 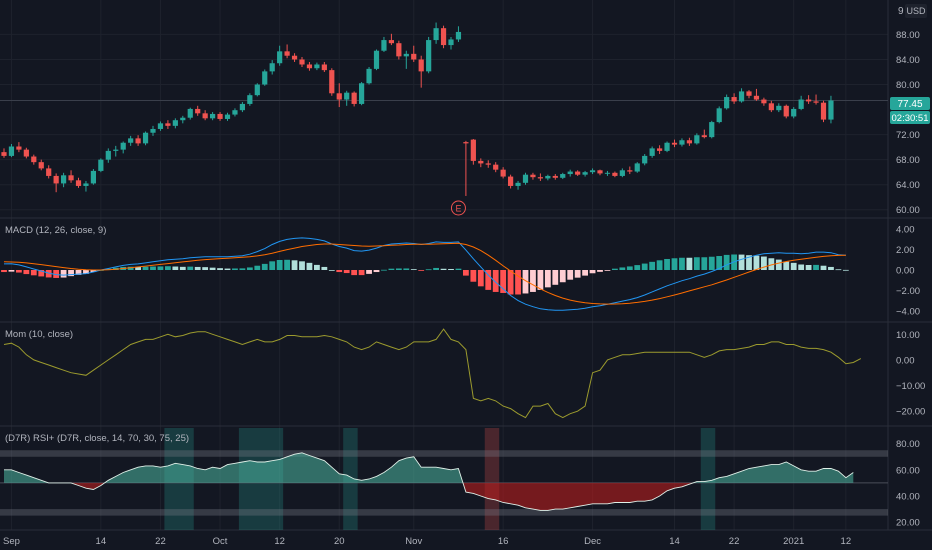 I want to click on earnings-marker: E, so click(x=458, y=208).